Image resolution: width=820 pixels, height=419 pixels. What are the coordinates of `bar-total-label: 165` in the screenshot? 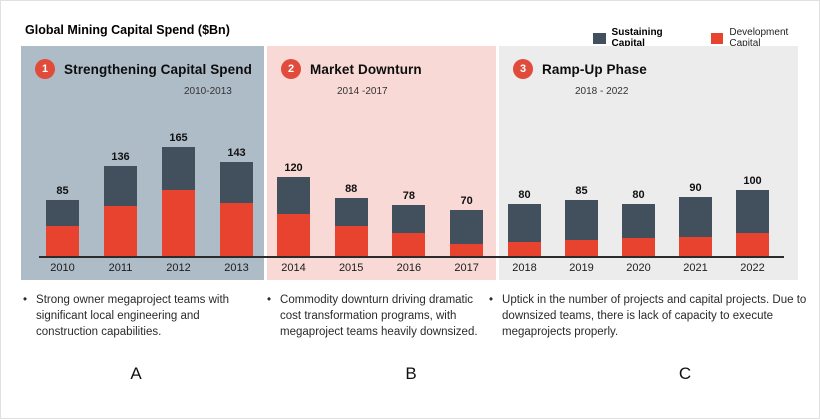 It's located at (178, 138).